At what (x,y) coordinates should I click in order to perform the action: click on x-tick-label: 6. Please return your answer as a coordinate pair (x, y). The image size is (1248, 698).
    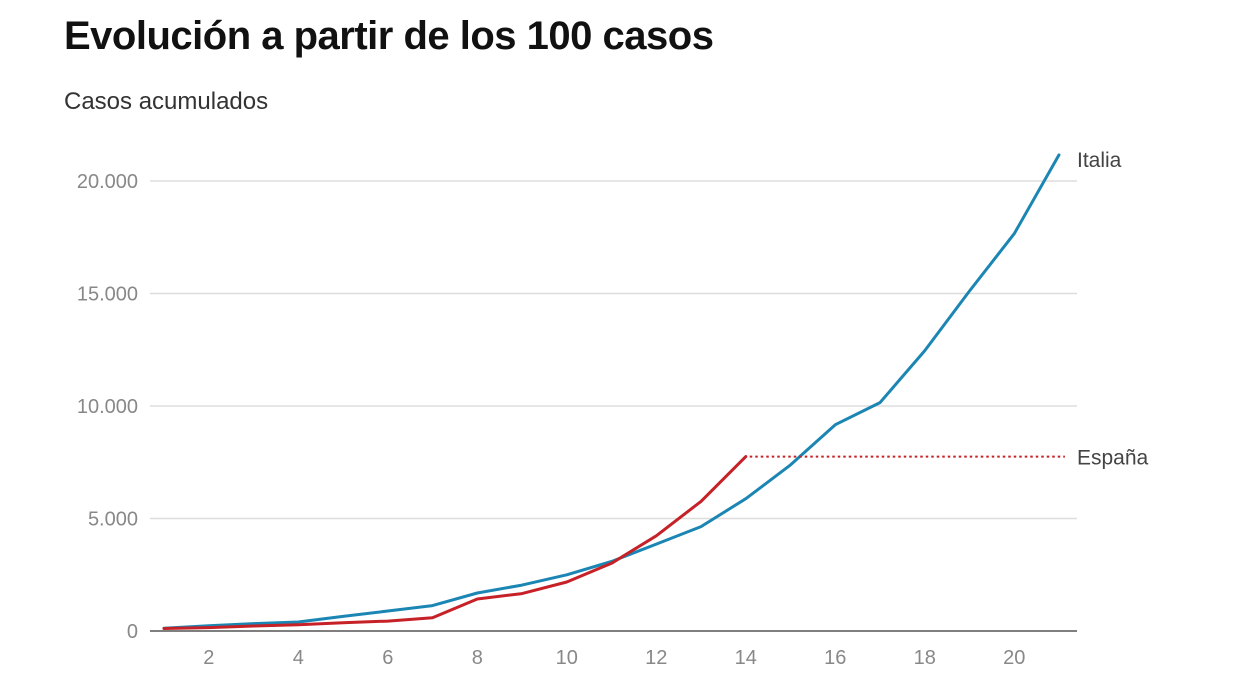
    Looking at the image, I should click on (387, 658).